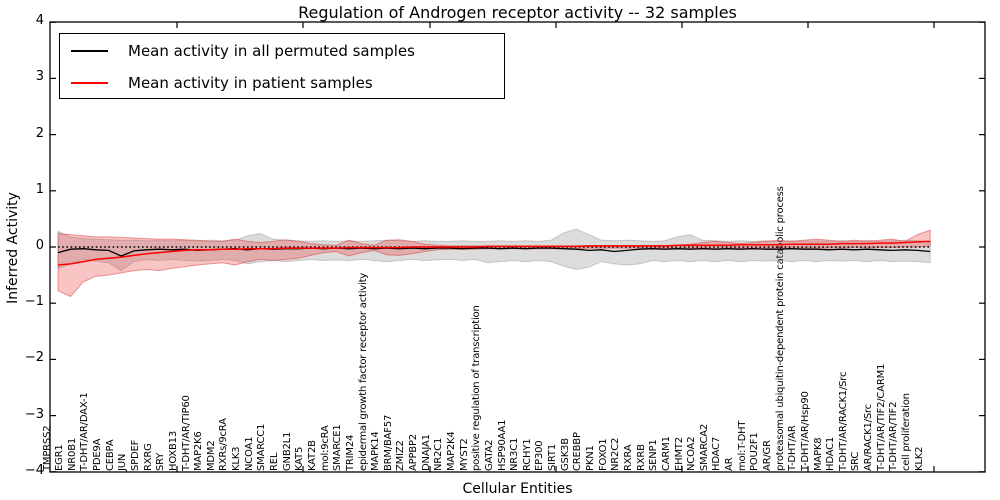  What do you see at coordinates (34, 358) in the screenshot?
I see `y-tick-label: −2` at bounding box center [34, 358].